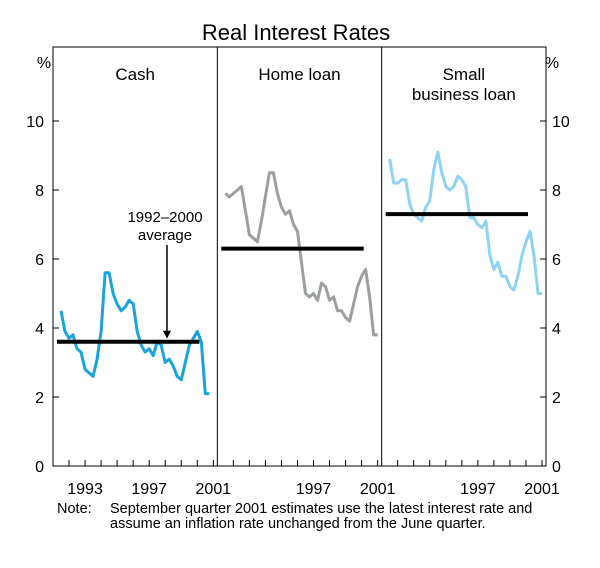 This screenshot has height=568, width=600. Describe the element at coordinates (165, 235) in the screenshot. I see `average-label-line-2: average` at that location.